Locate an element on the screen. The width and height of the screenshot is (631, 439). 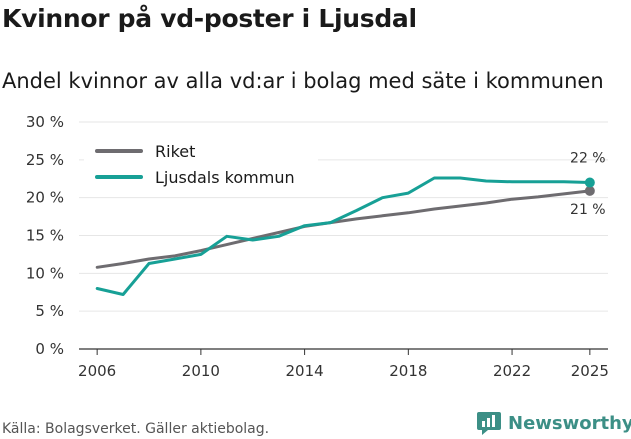
y-tick-label: 25 % is located at coordinates (45, 160).